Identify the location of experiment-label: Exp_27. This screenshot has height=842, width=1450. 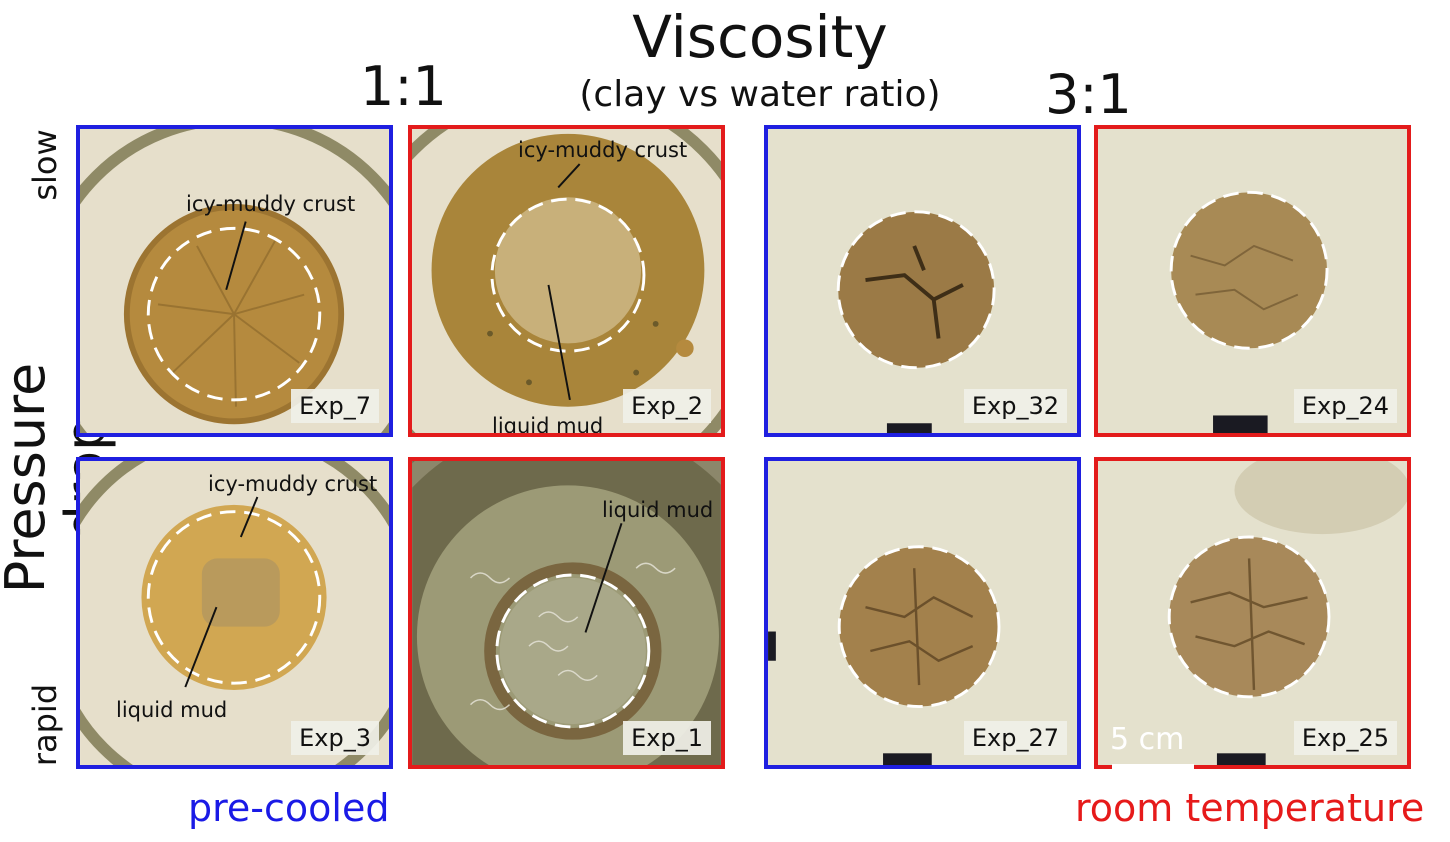
(1015, 738).